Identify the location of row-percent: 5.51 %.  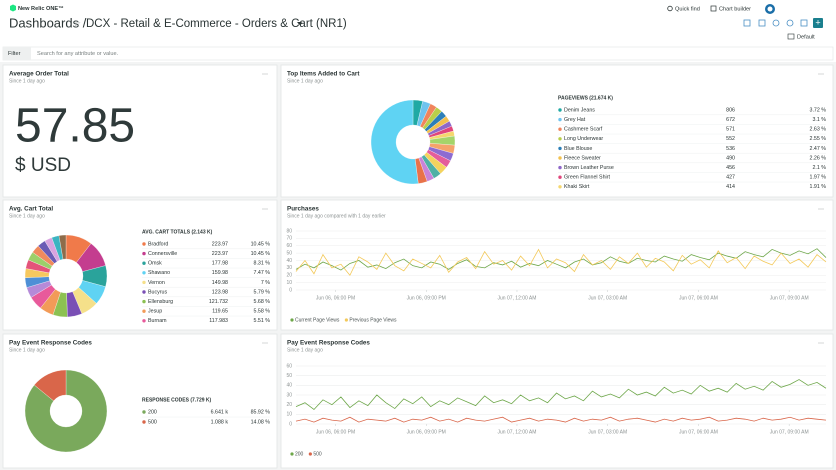
(262, 321).